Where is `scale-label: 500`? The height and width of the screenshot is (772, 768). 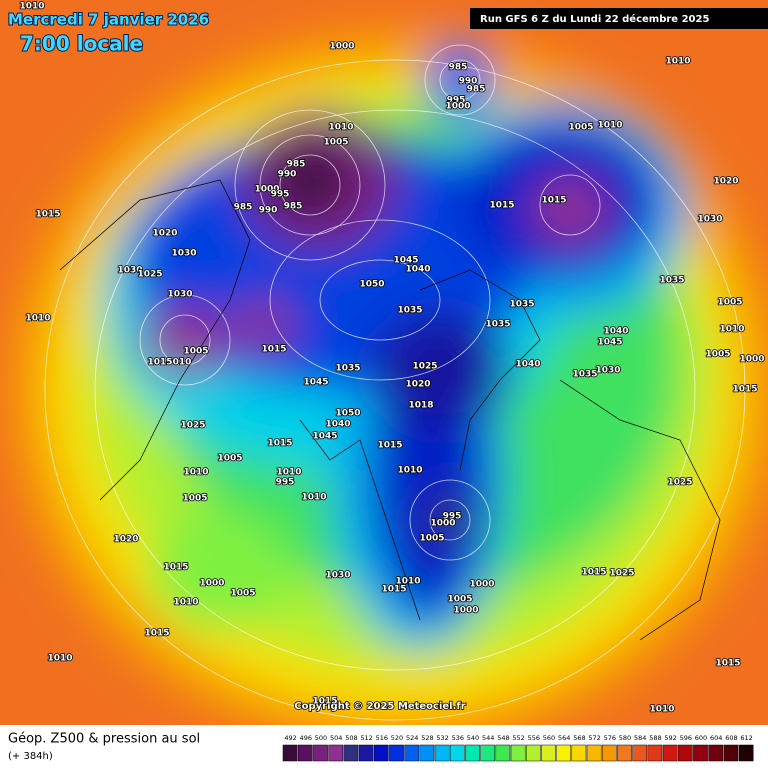 scale-label: 500 is located at coordinates (321, 738).